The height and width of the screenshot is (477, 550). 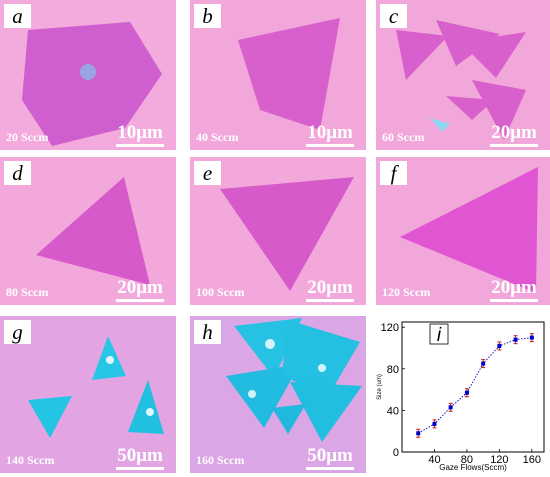 What do you see at coordinates (406, 292) in the screenshot?
I see `flow-label-f: 120 Sccm` at bounding box center [406, 292].